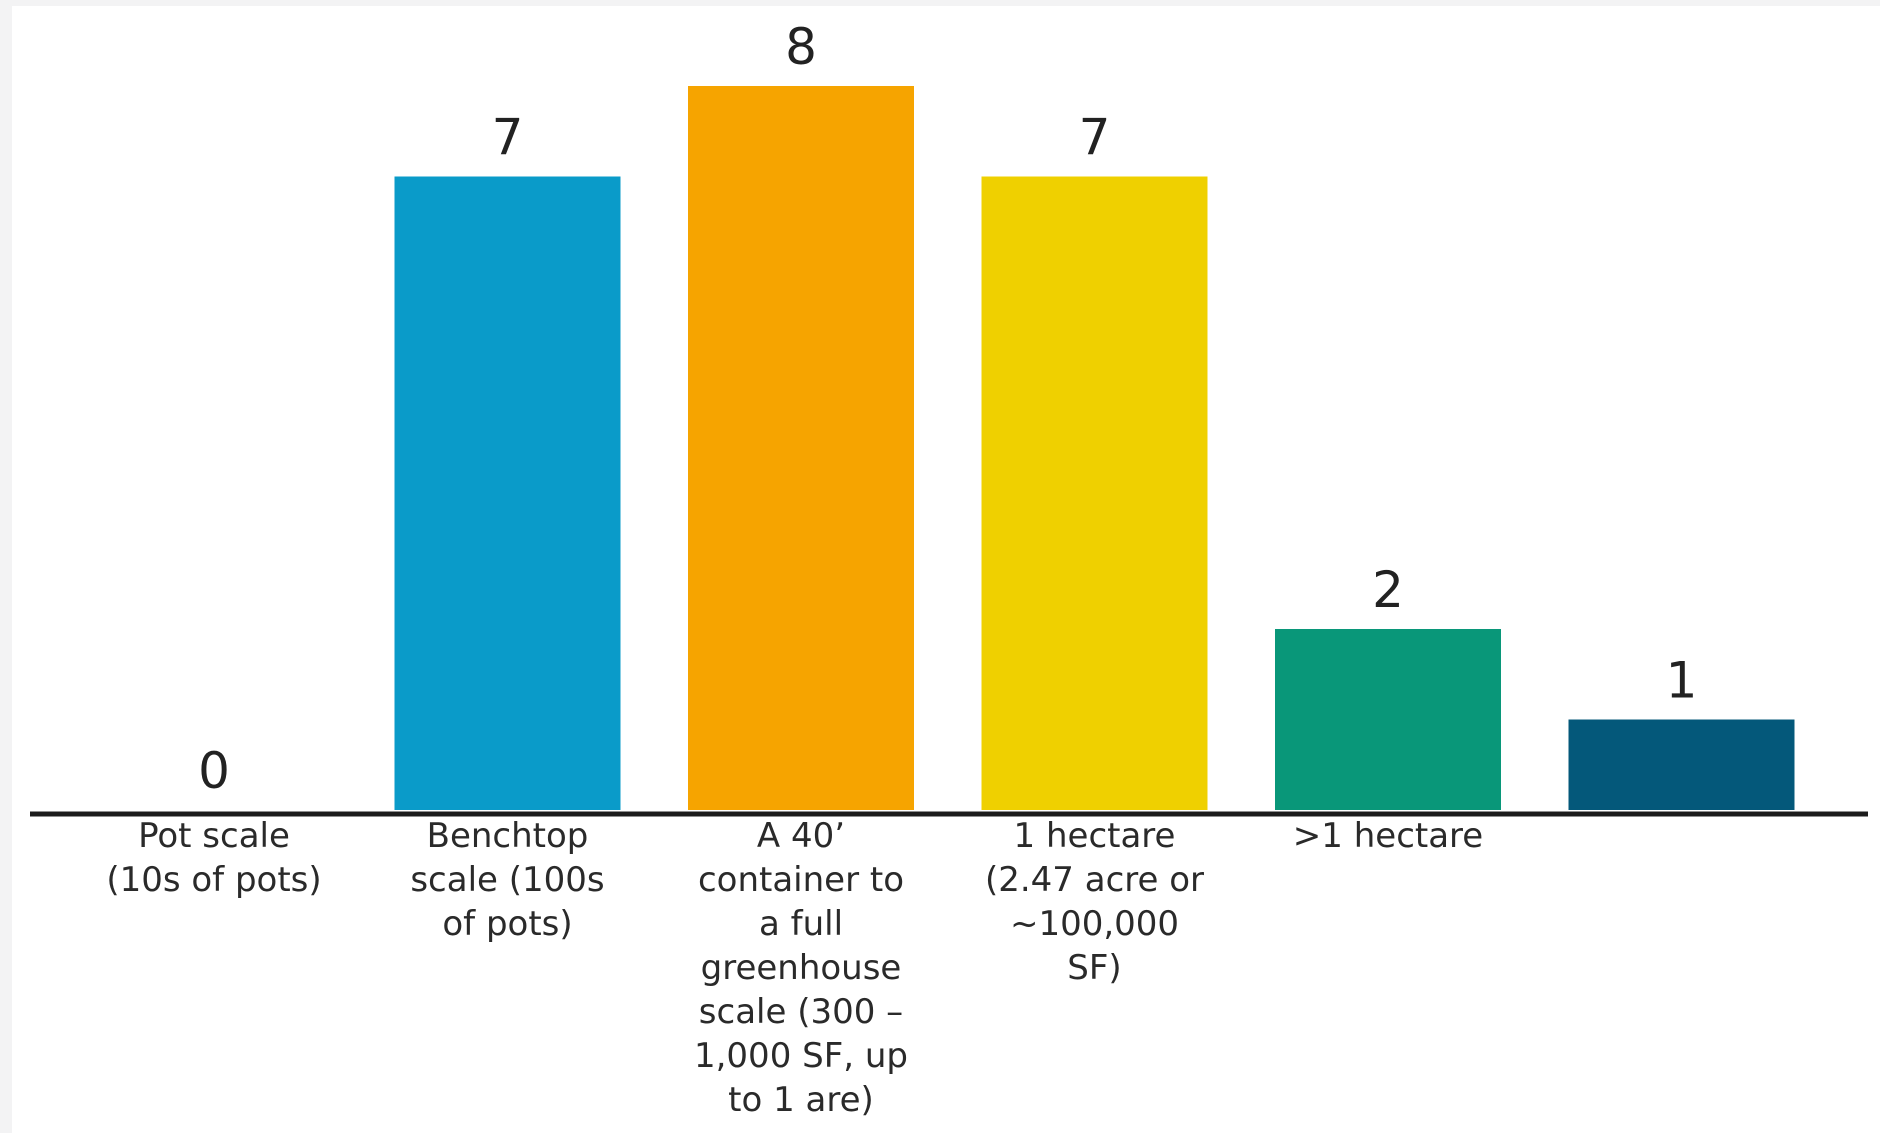 The height and width of the screenshot is (1133, 1880). I want to click on category-label-3-line-0: 1 hectare, so click(1095, 836).